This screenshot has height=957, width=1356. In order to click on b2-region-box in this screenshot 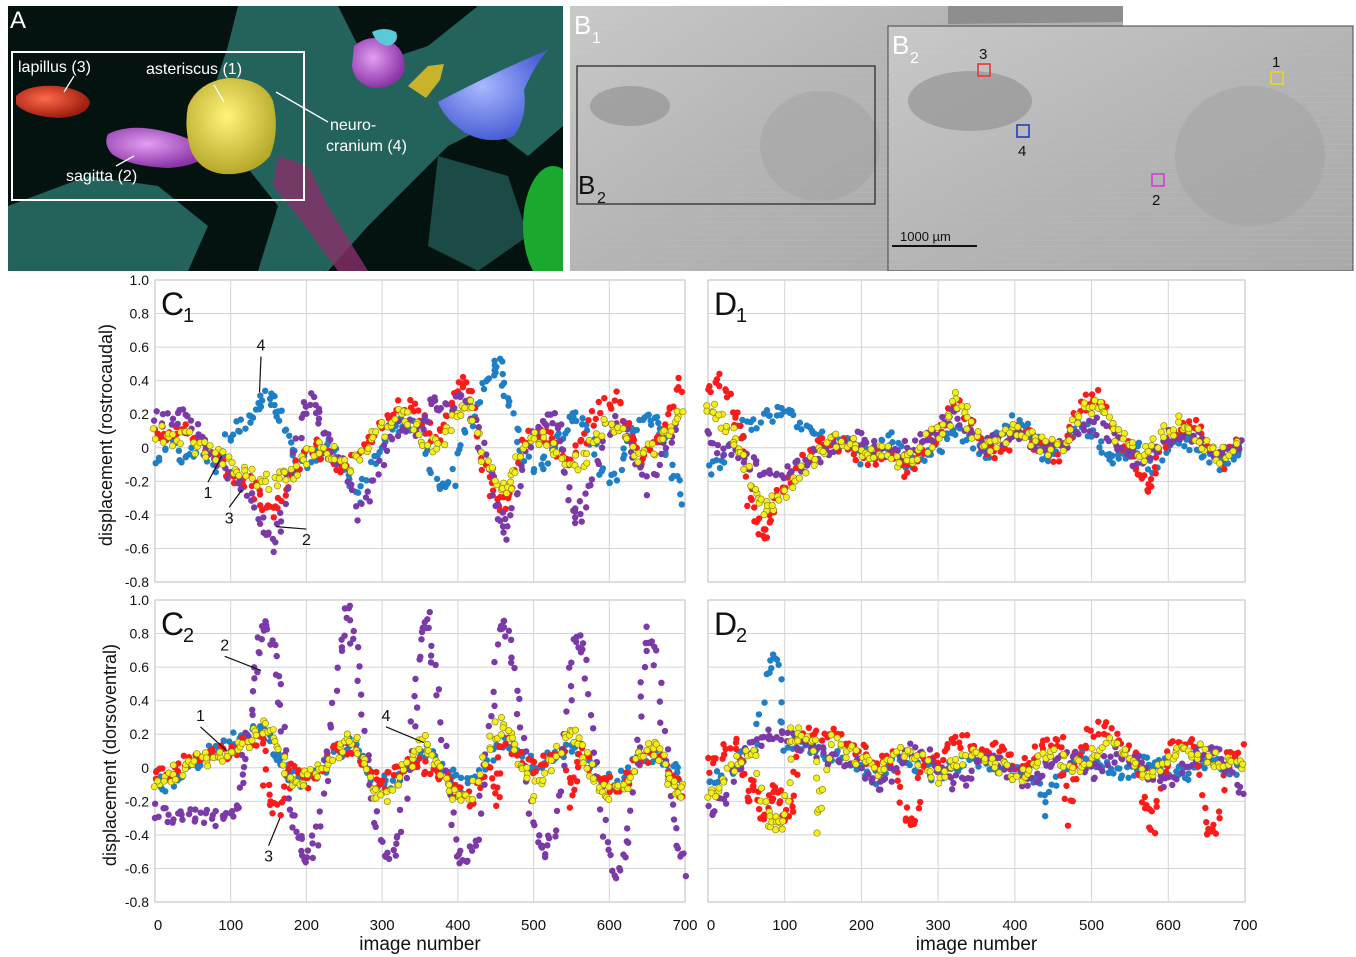, I will do `click(726, 135)`.